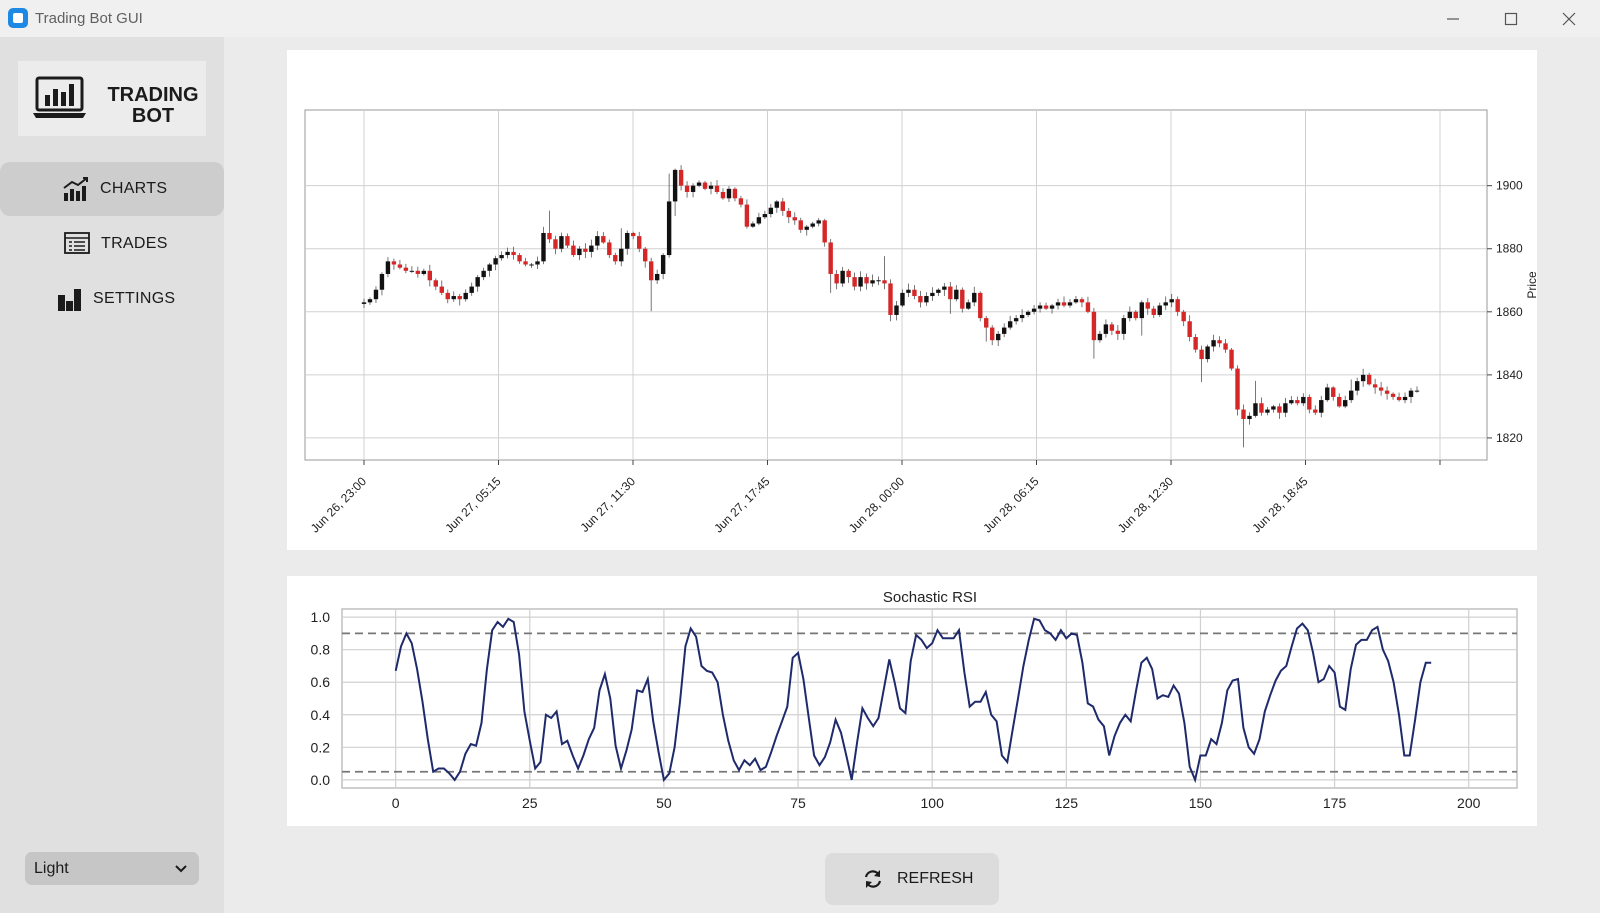 This screenshot has width=1600, height=913. What do you see at coordinates (1569, 18) in the screenshot?
I see `close-button` at bounding box center [1569, 18].